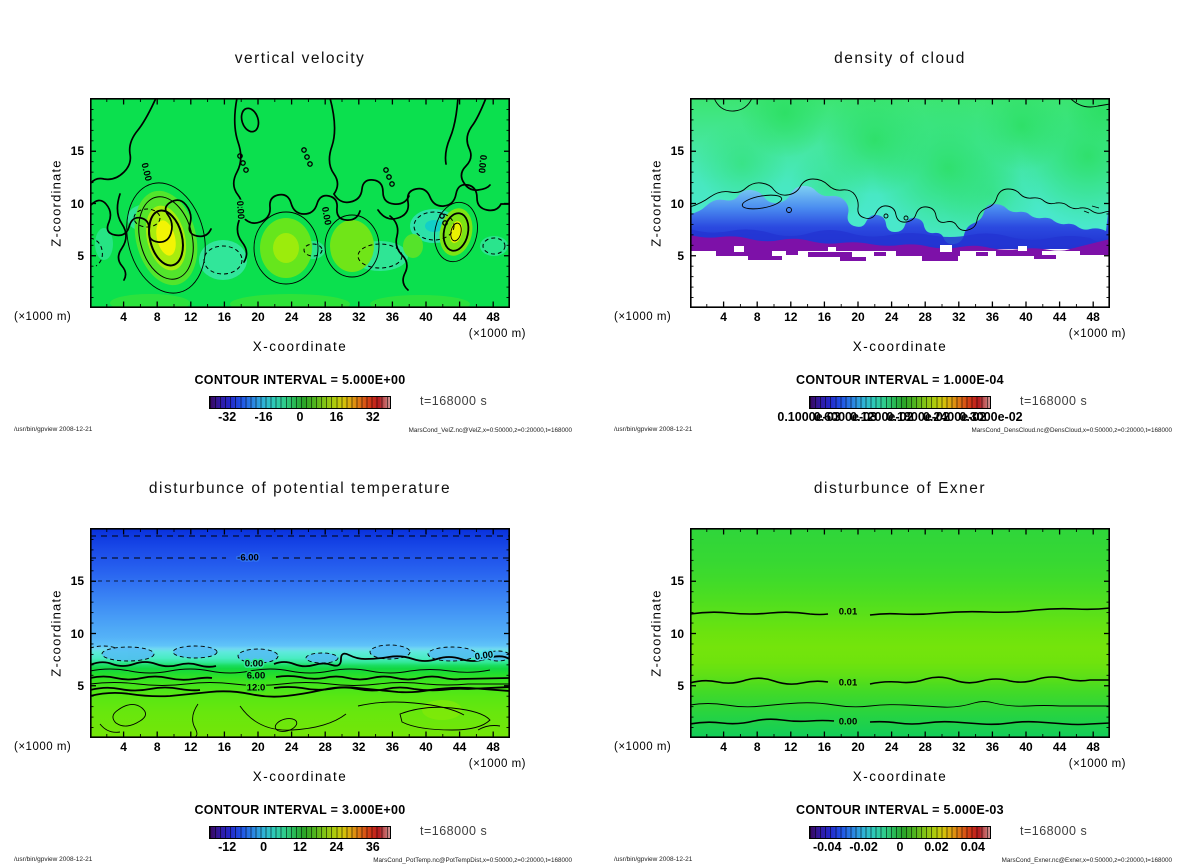 This screenshot has height=868, width=1200. I want to click on negative-blobs, so click(300, 654).